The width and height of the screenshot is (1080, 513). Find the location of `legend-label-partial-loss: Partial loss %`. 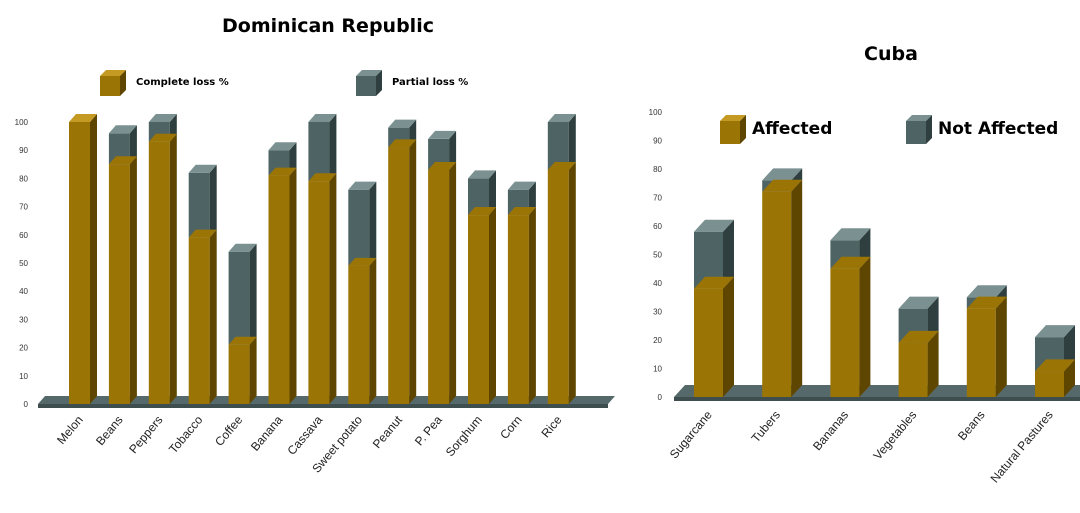

legend-label-partial-loss: Partial loss % is located at coordinates (430, 82).